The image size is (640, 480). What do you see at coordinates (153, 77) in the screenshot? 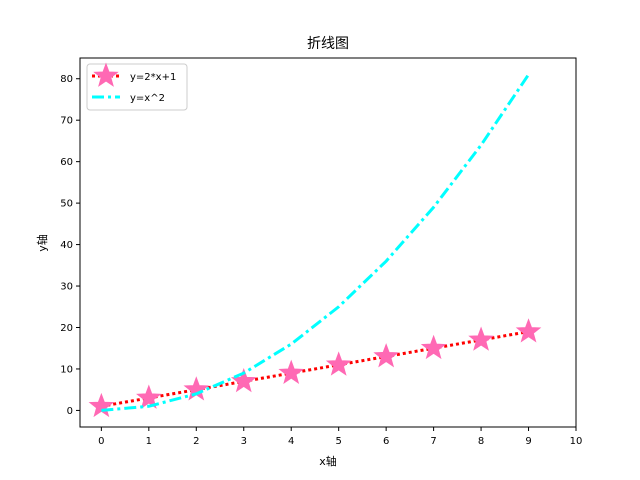
I see `legend-label-1: y=2*x+1` at bounding box center [153, 77].